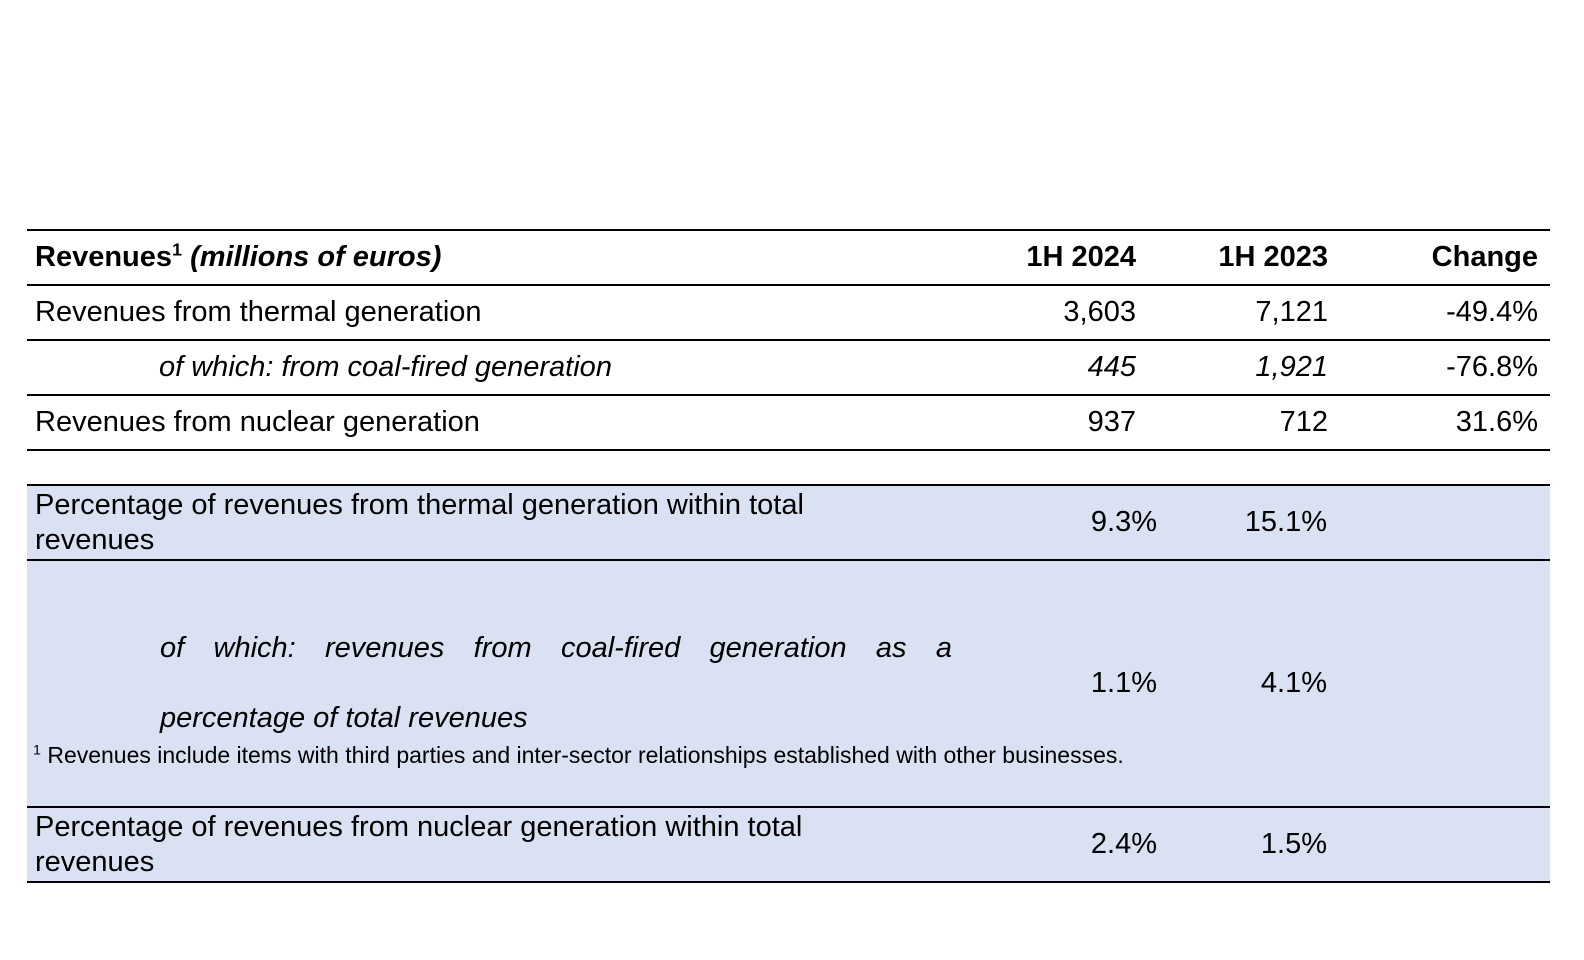 The width and height of the screenshot is (1584, 960). Describe the element at coordinates (1484, 257) in the screenshot. I see `column-header-change: Change` at that location.